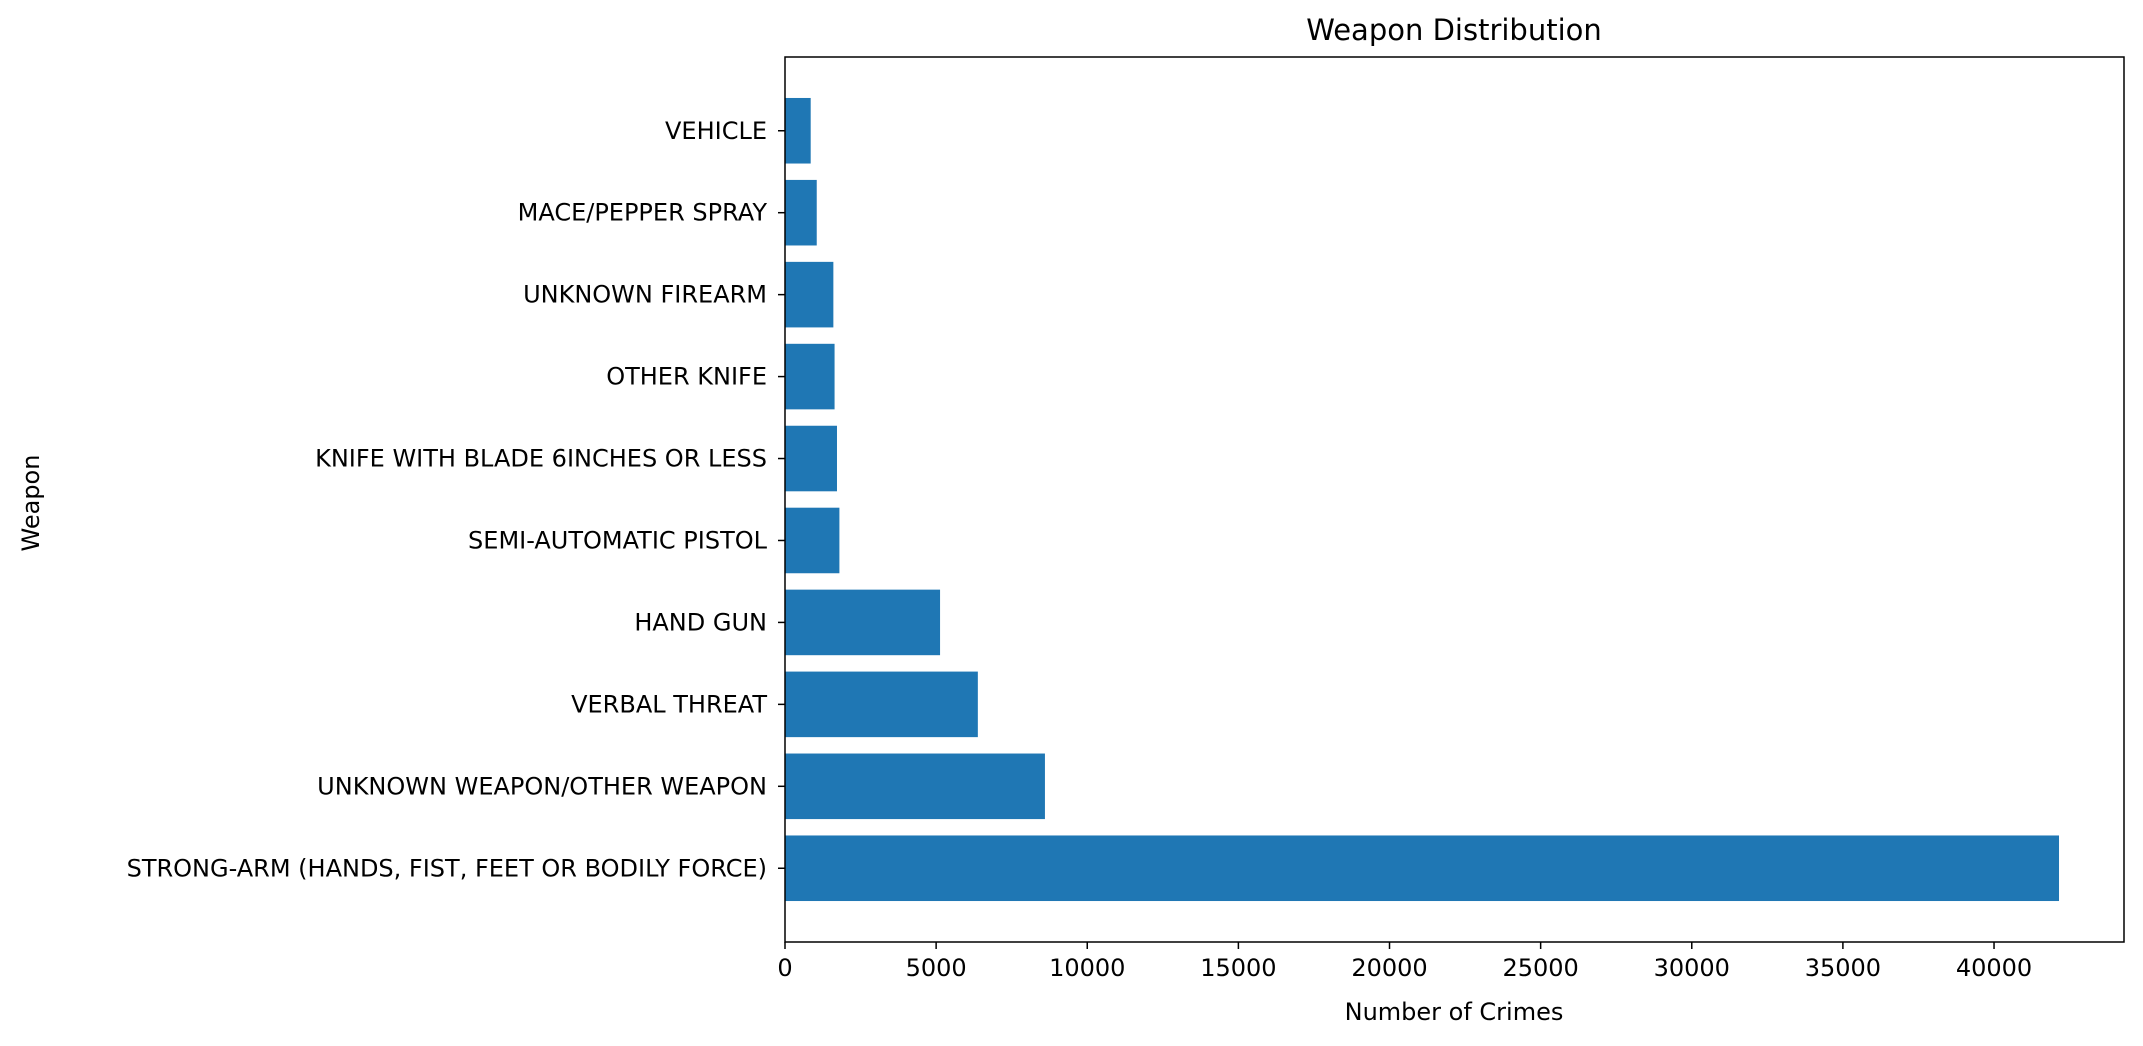 The height and width of the screenshot is (1046, 2143). What do you see at coordinates (643, 213) in the screenshot?
I see `y-tick-label: MACE/PEPPER SPRAY` at bounding box center [643, 213].